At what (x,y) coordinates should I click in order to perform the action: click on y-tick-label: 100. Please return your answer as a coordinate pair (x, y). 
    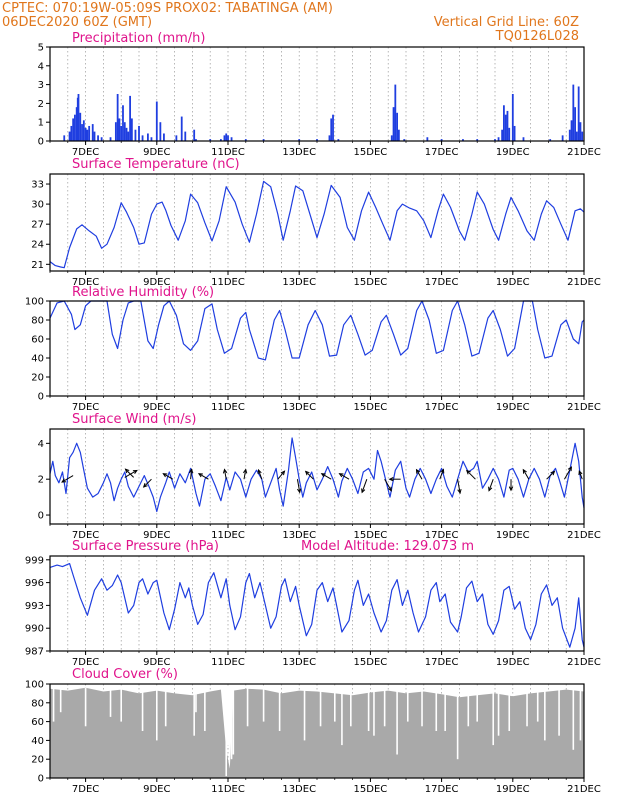
    Looking at the image, I should click on (34, 685).